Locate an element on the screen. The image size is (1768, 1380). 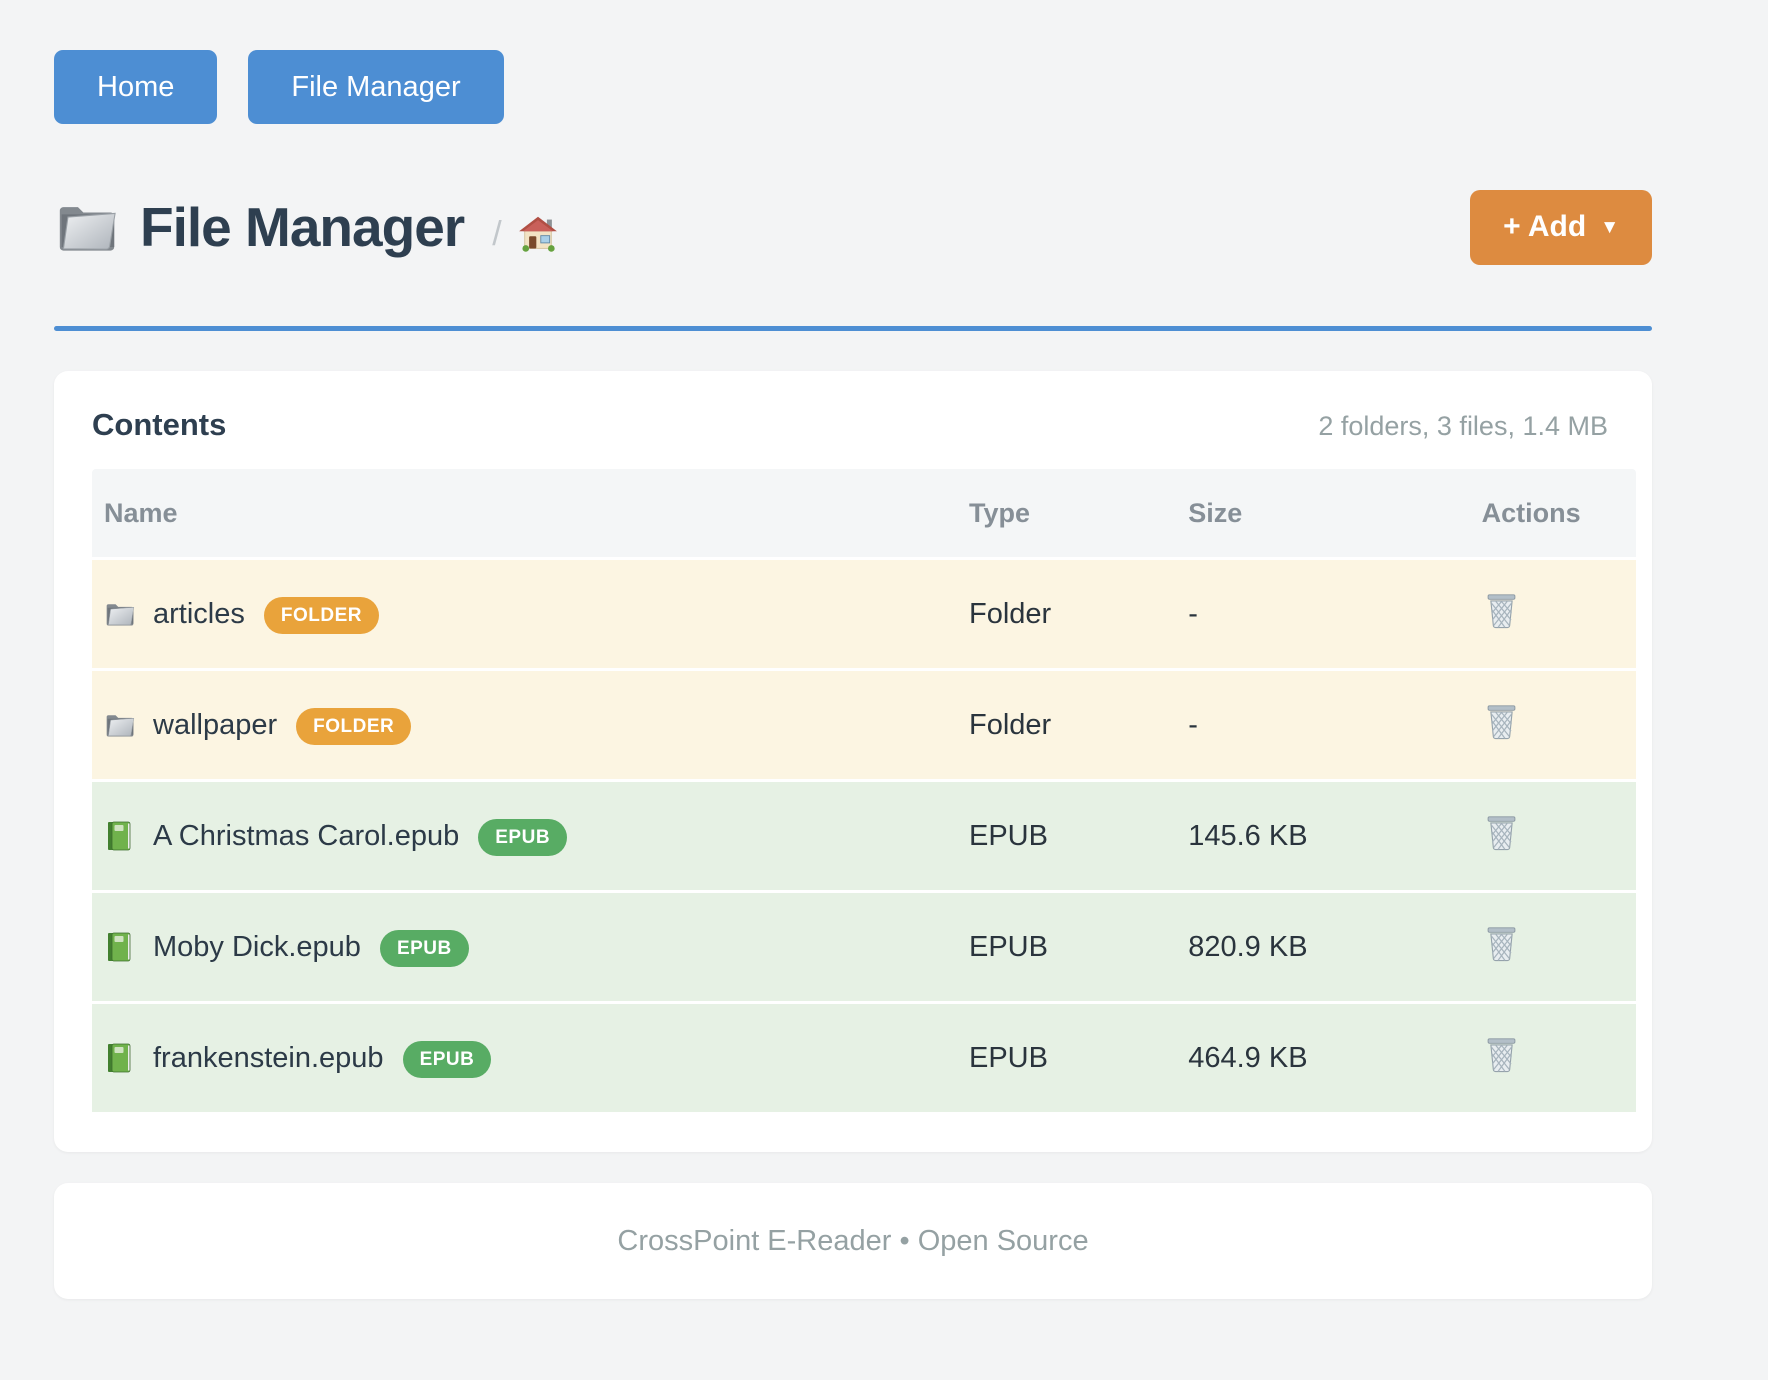
breadcrumb-home-link is located at coordinates (538, 234).